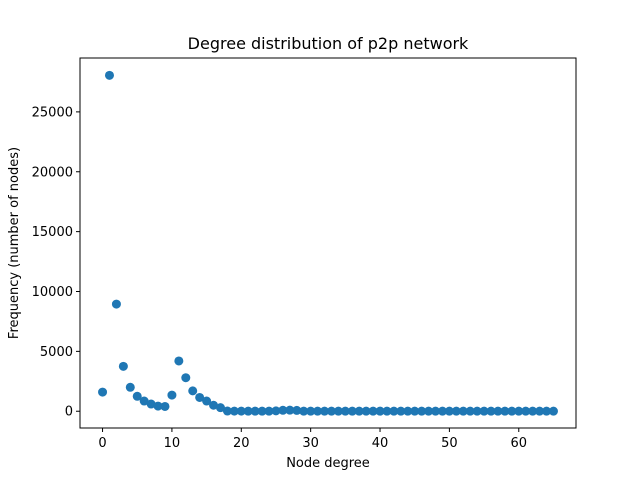  Describe the element at coordinates (52, 112) in the screenshot. I see `y-tick-label: 25000` at that location.